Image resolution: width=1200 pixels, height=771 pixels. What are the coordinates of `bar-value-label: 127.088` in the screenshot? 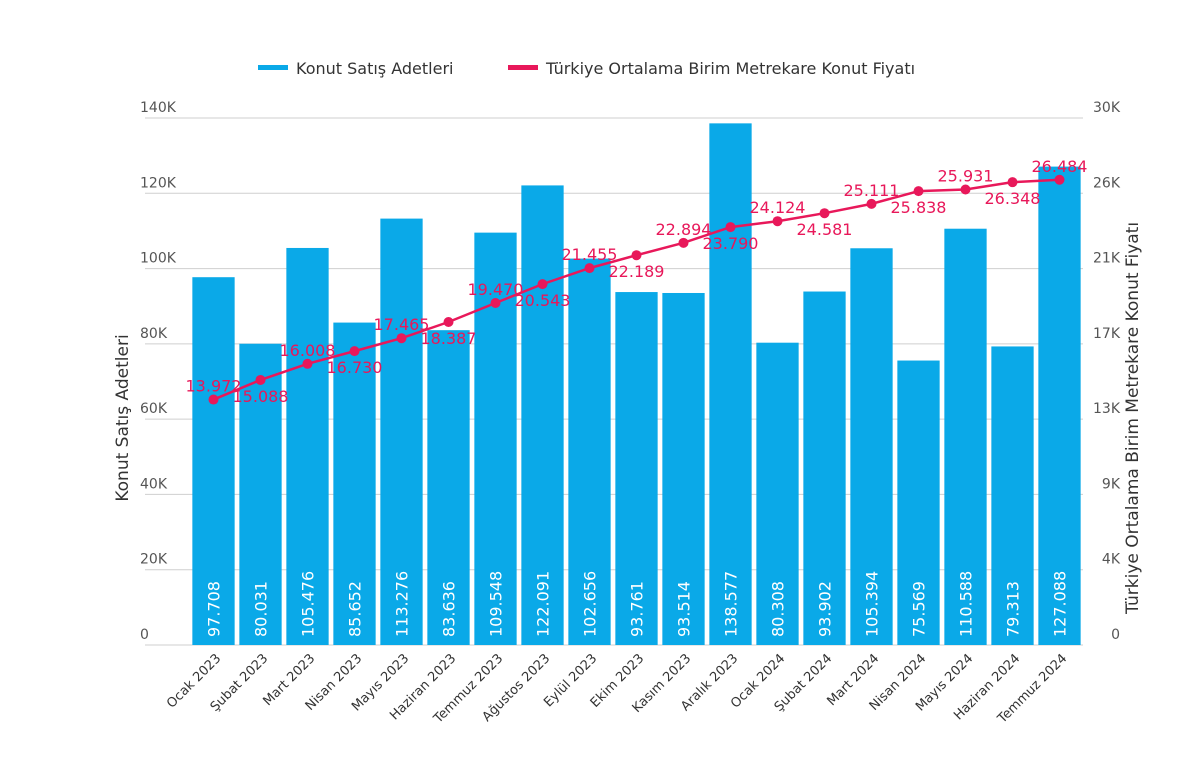 It's located at (1060, 604).